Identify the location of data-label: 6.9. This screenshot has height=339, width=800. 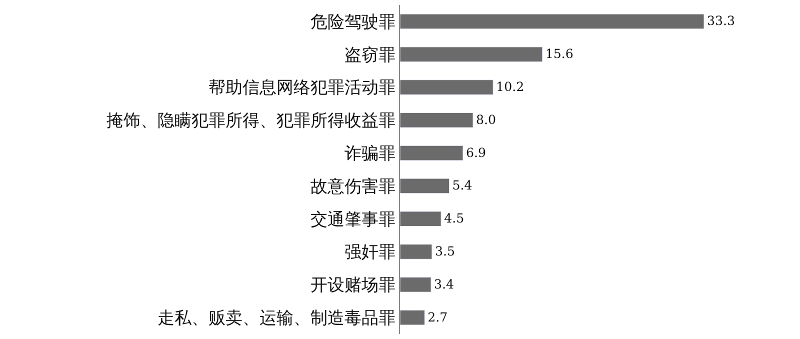
(476, 152).